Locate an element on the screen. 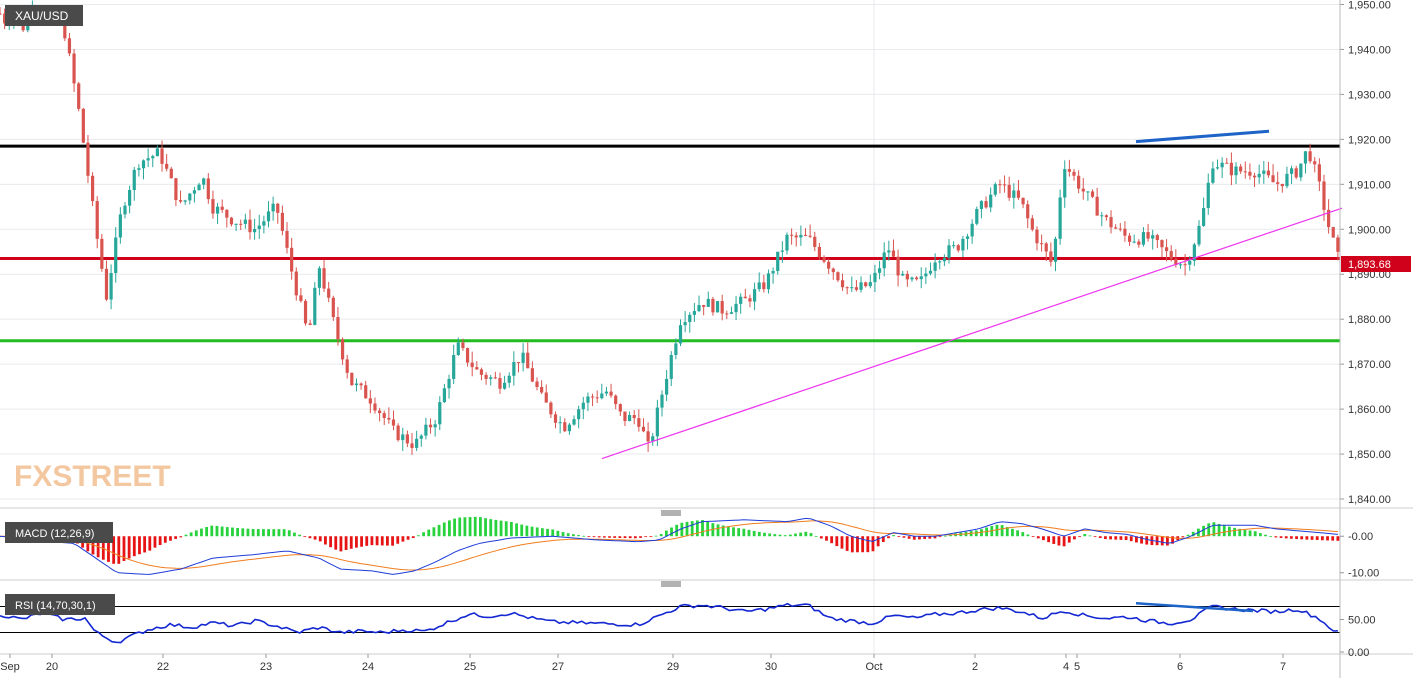 The image size is (1413, 678). x-tick-label: 7 is located at coordinates (1283, 667).